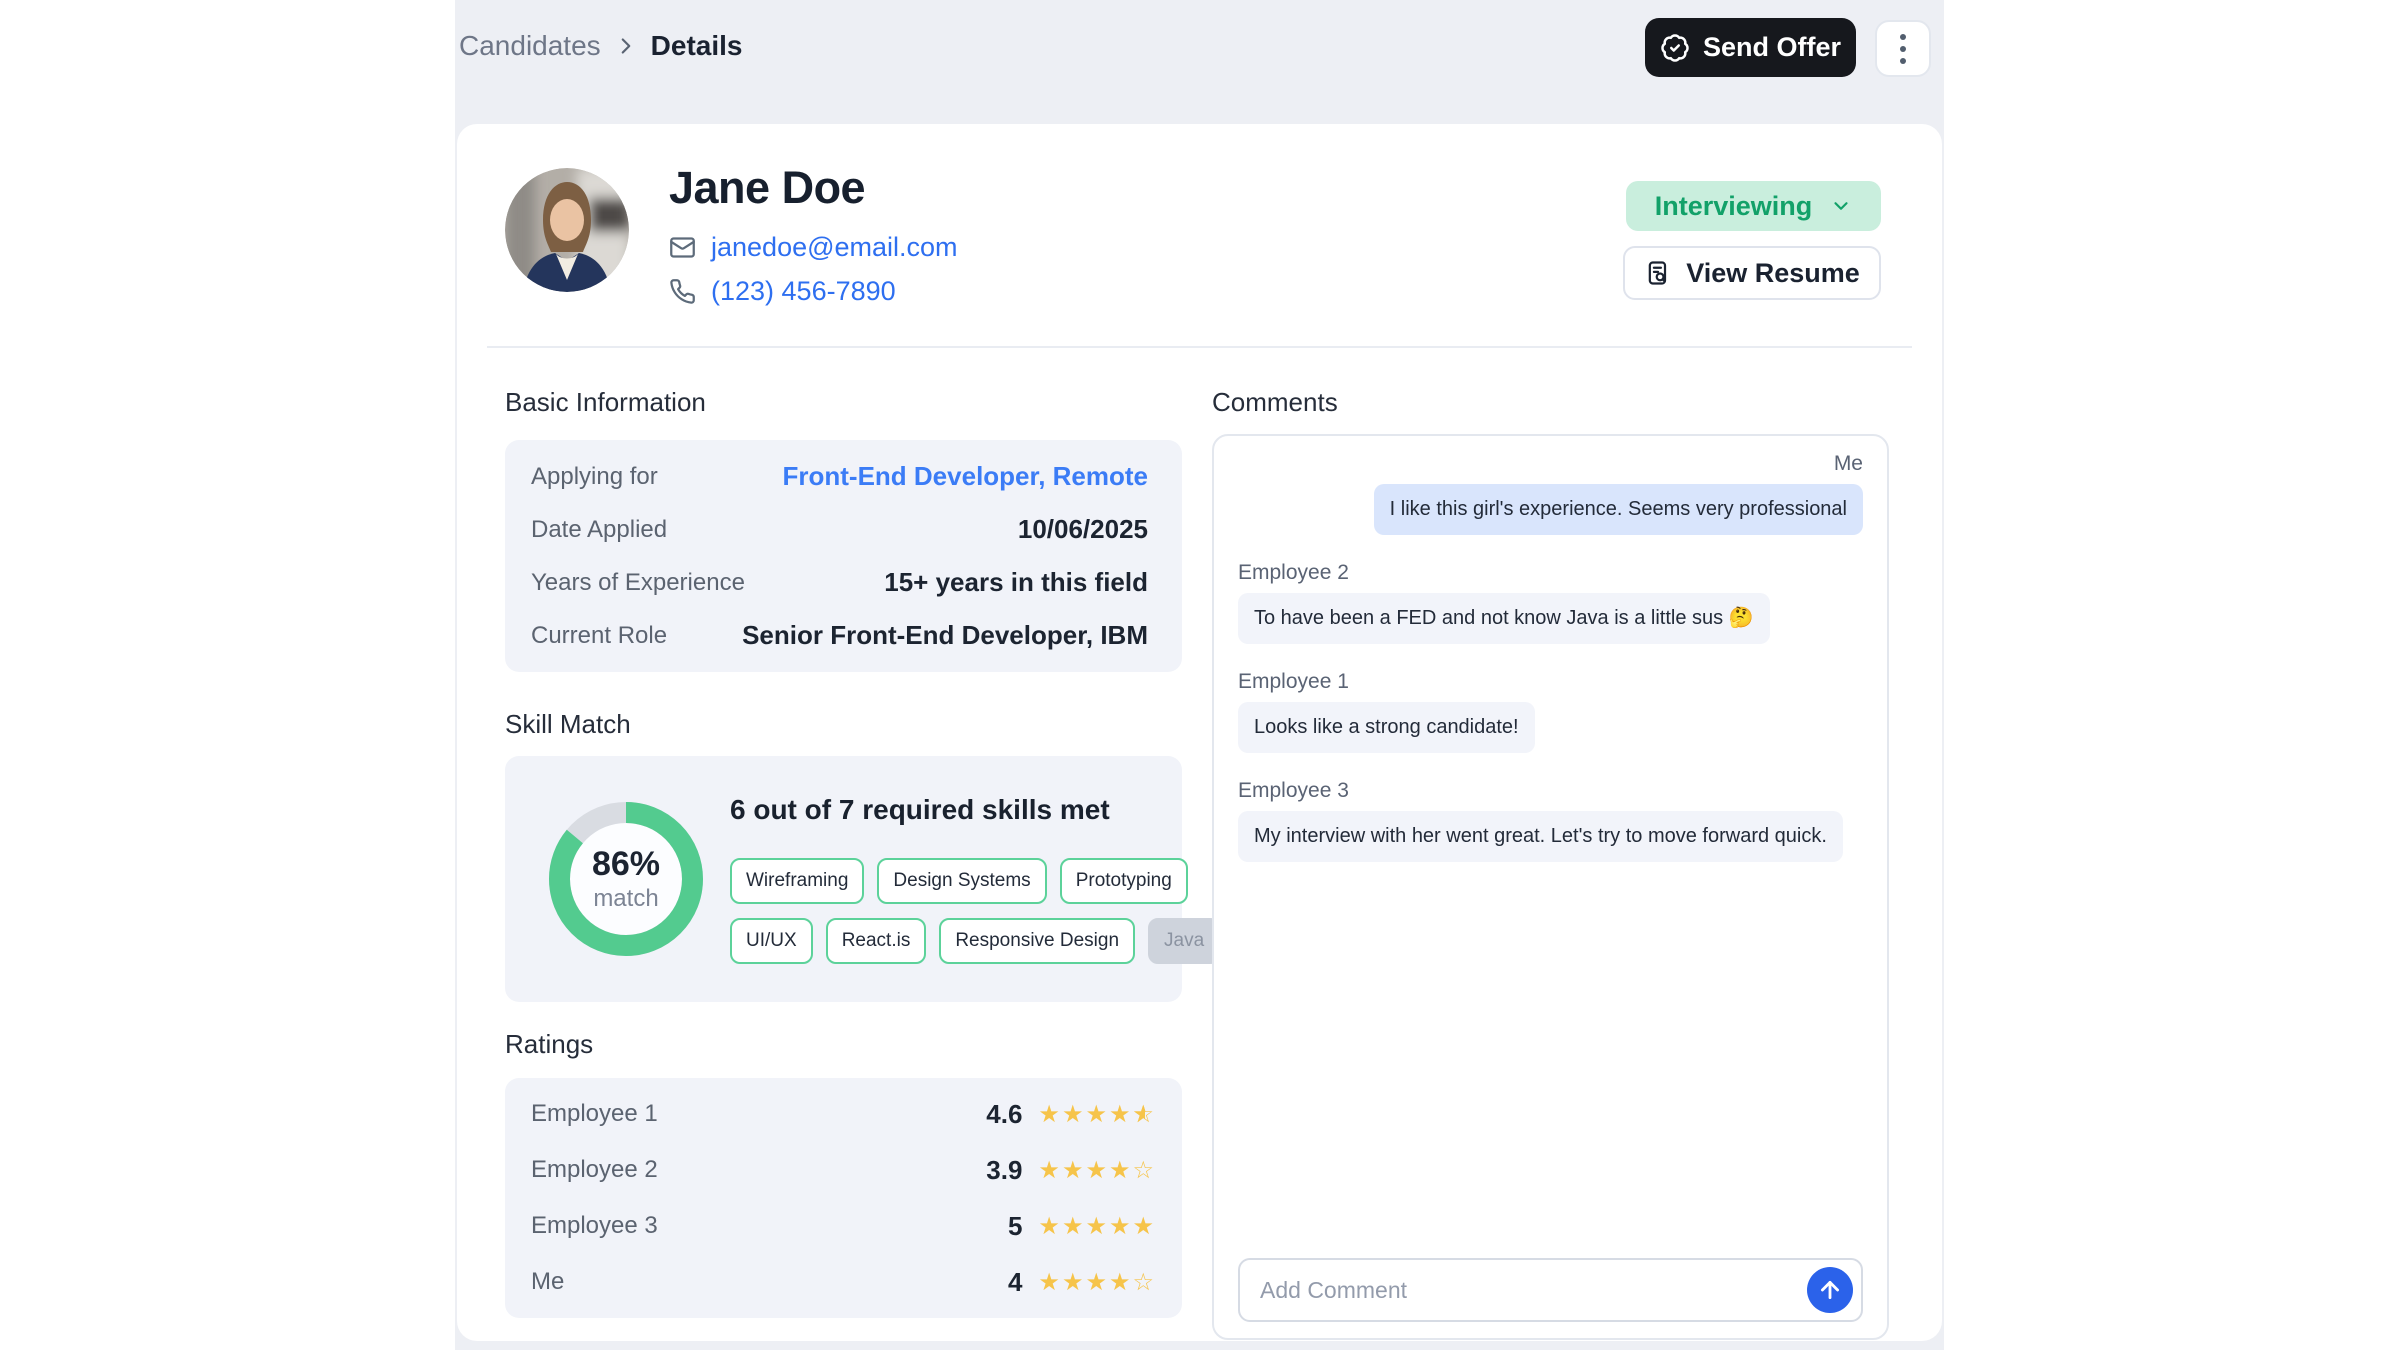 The width and height of the screenshot is (2400, 1350). I want to click on basic-info-heading: Basic Information, so click(605, 402).